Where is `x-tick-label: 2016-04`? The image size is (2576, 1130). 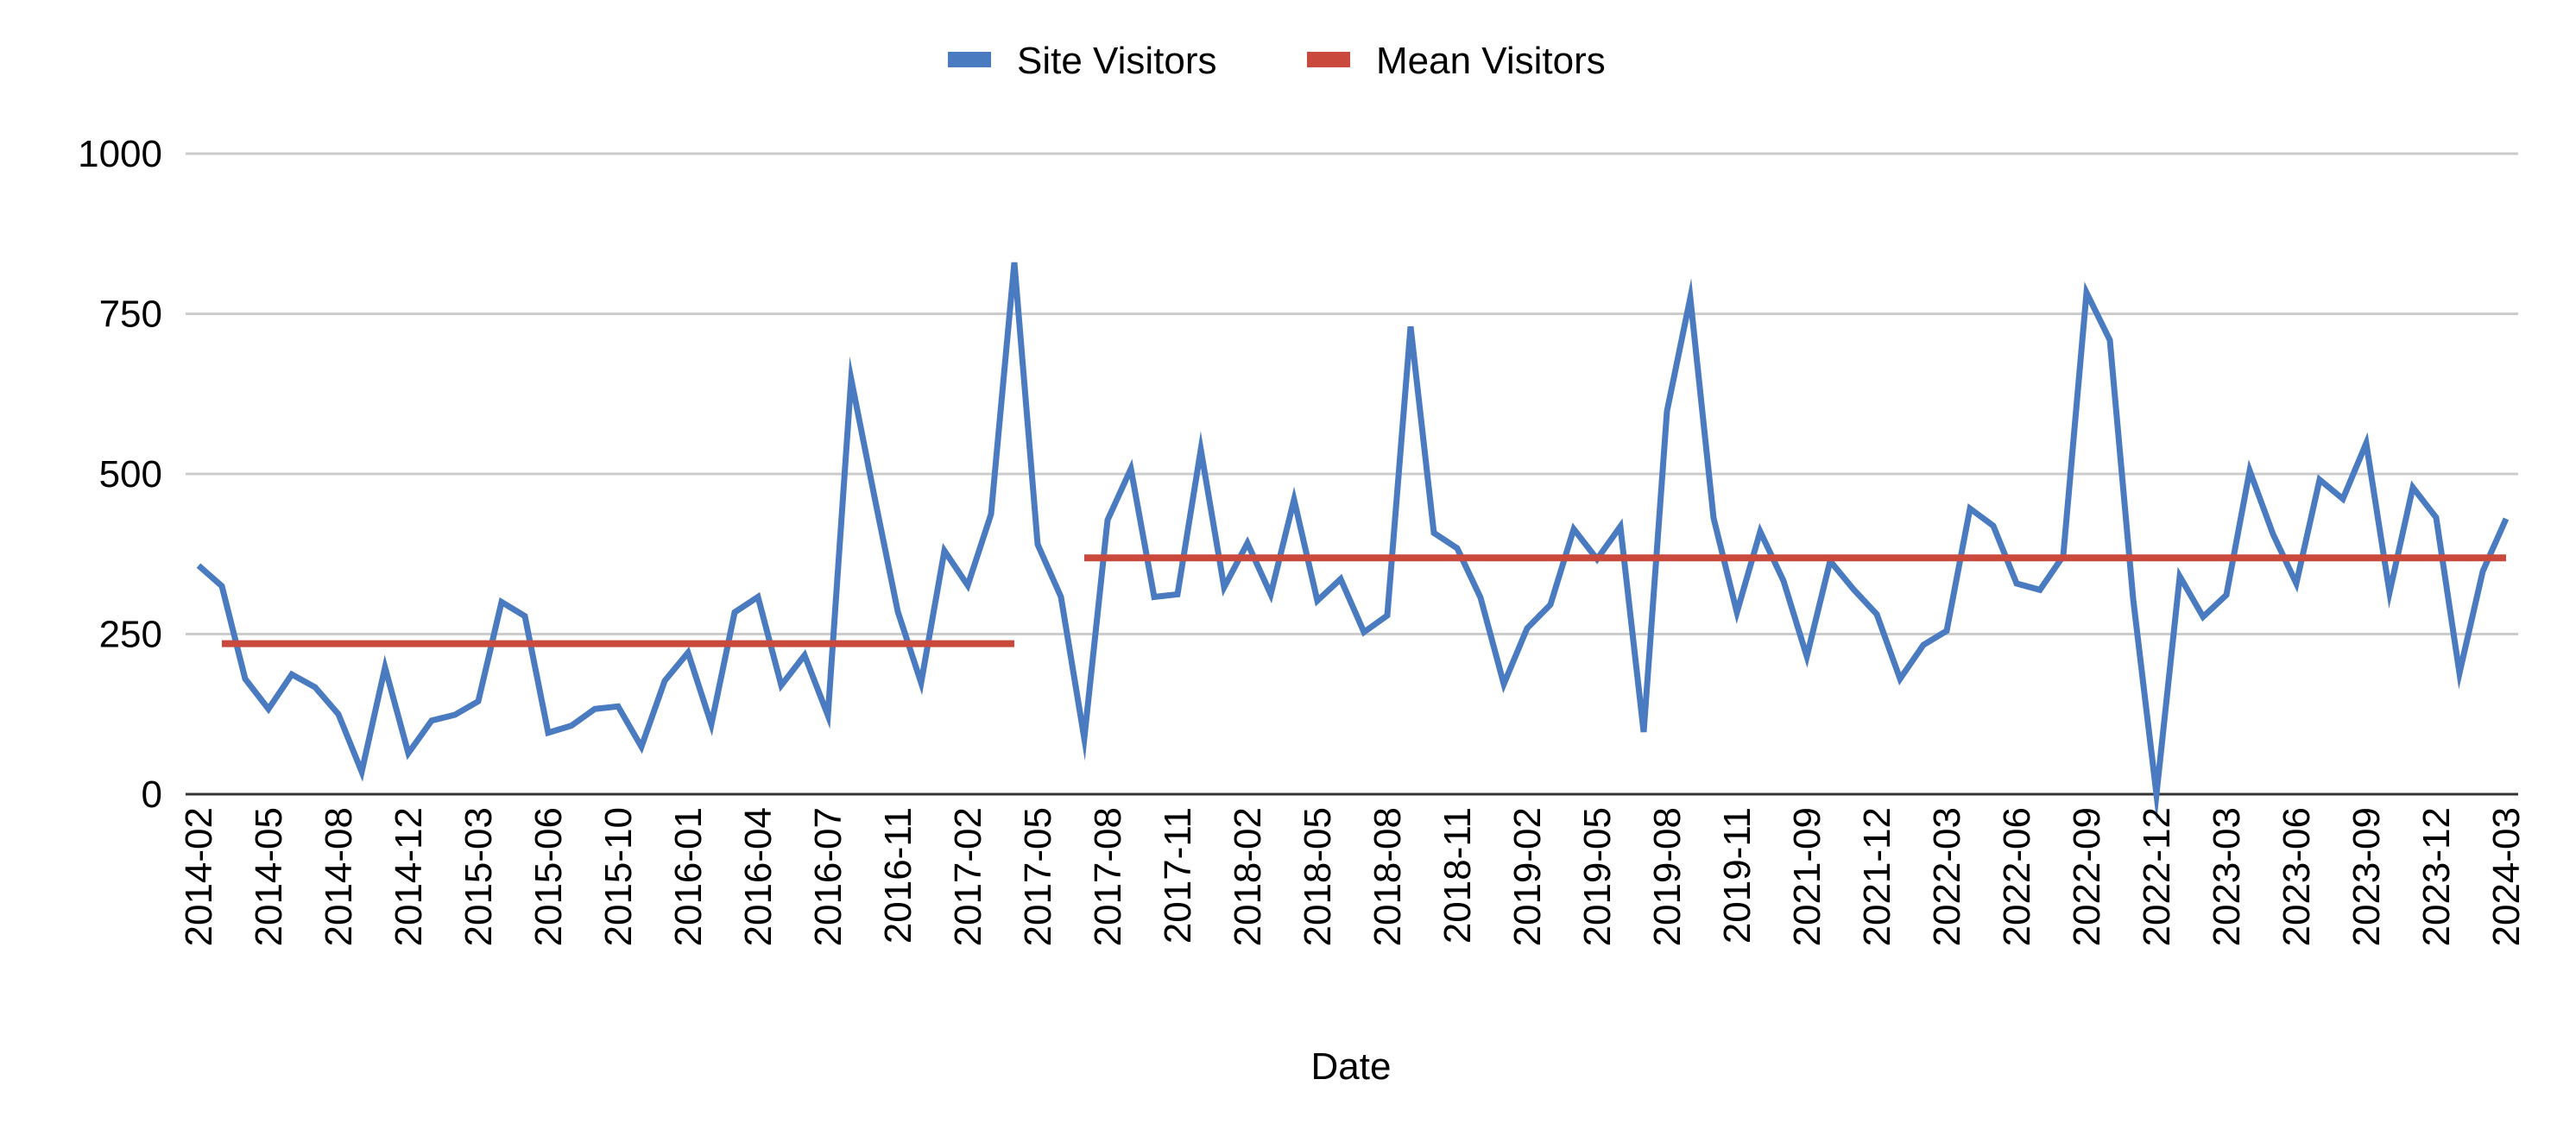 x-tick-label: 2016-04 is located at coordinates (758, 876).